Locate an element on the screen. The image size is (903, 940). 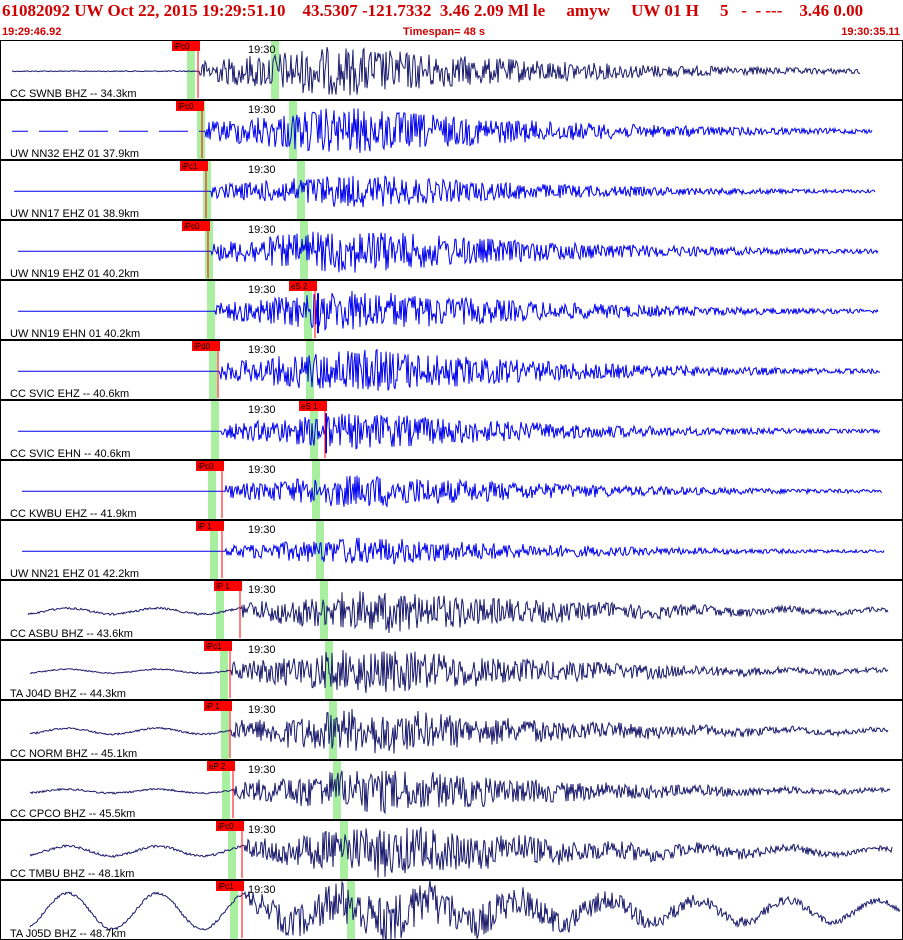
station-label: CC SVIC EHZ -- 40.6km is located at coordinates (69, 394).